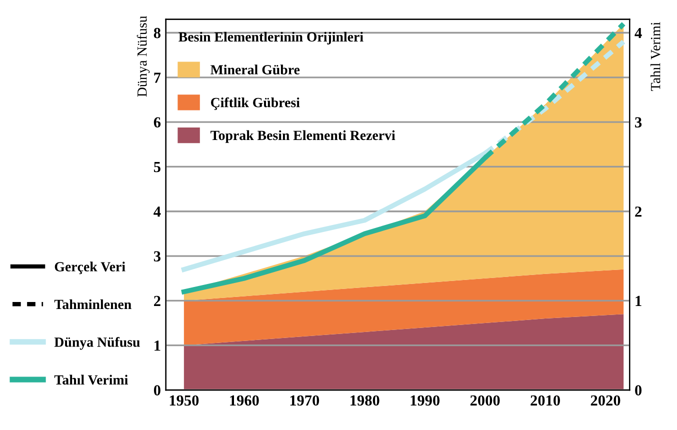  What do you see at coordinates (157, 33) in the screenshot?
I see `y-tick-label: 8` at bounding box center [157, 33].